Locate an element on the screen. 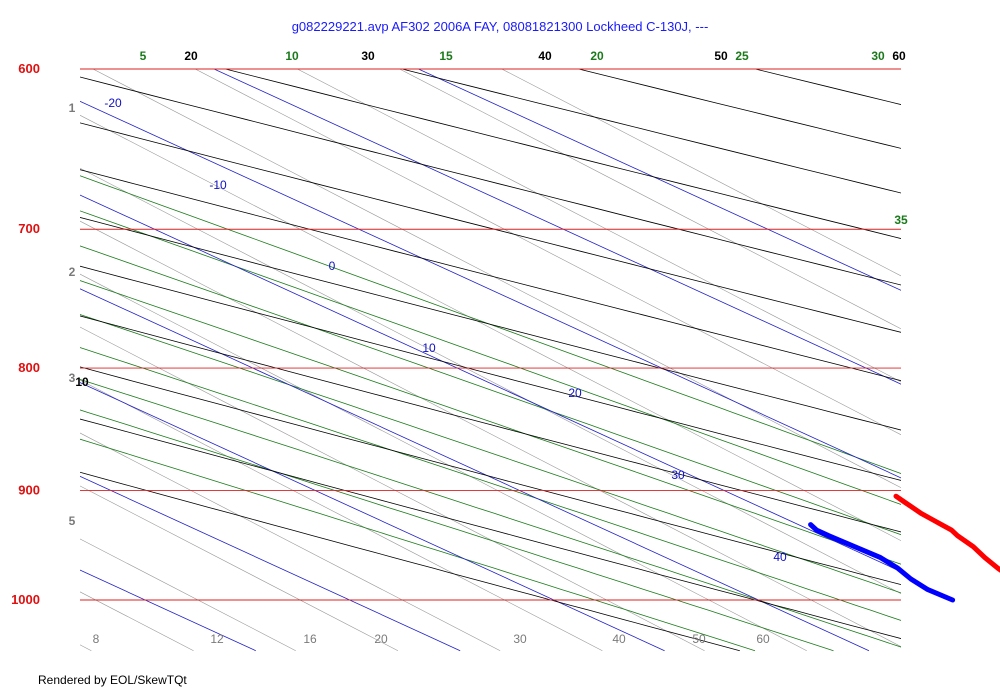 This screenshot has width=1000, height=700. mixing-ratio-label: 60 is located at coordinates (763, 639).